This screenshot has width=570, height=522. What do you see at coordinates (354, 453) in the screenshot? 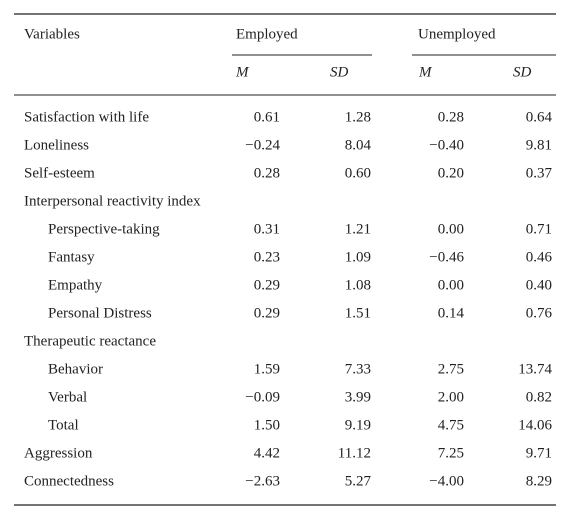
I see `cell-value: 11.12` at bounding box center [354, 453].